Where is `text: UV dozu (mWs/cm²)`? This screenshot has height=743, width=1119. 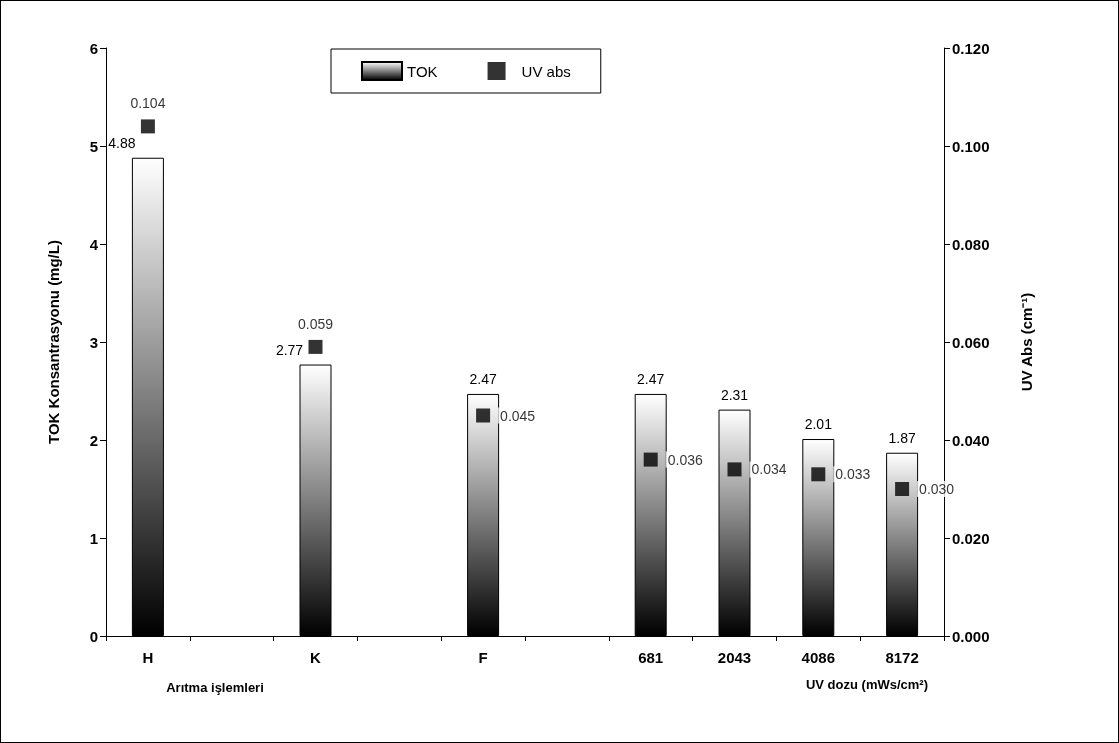 text: UV dozu (mWs/cm²) is located at coordinates (867, 684).